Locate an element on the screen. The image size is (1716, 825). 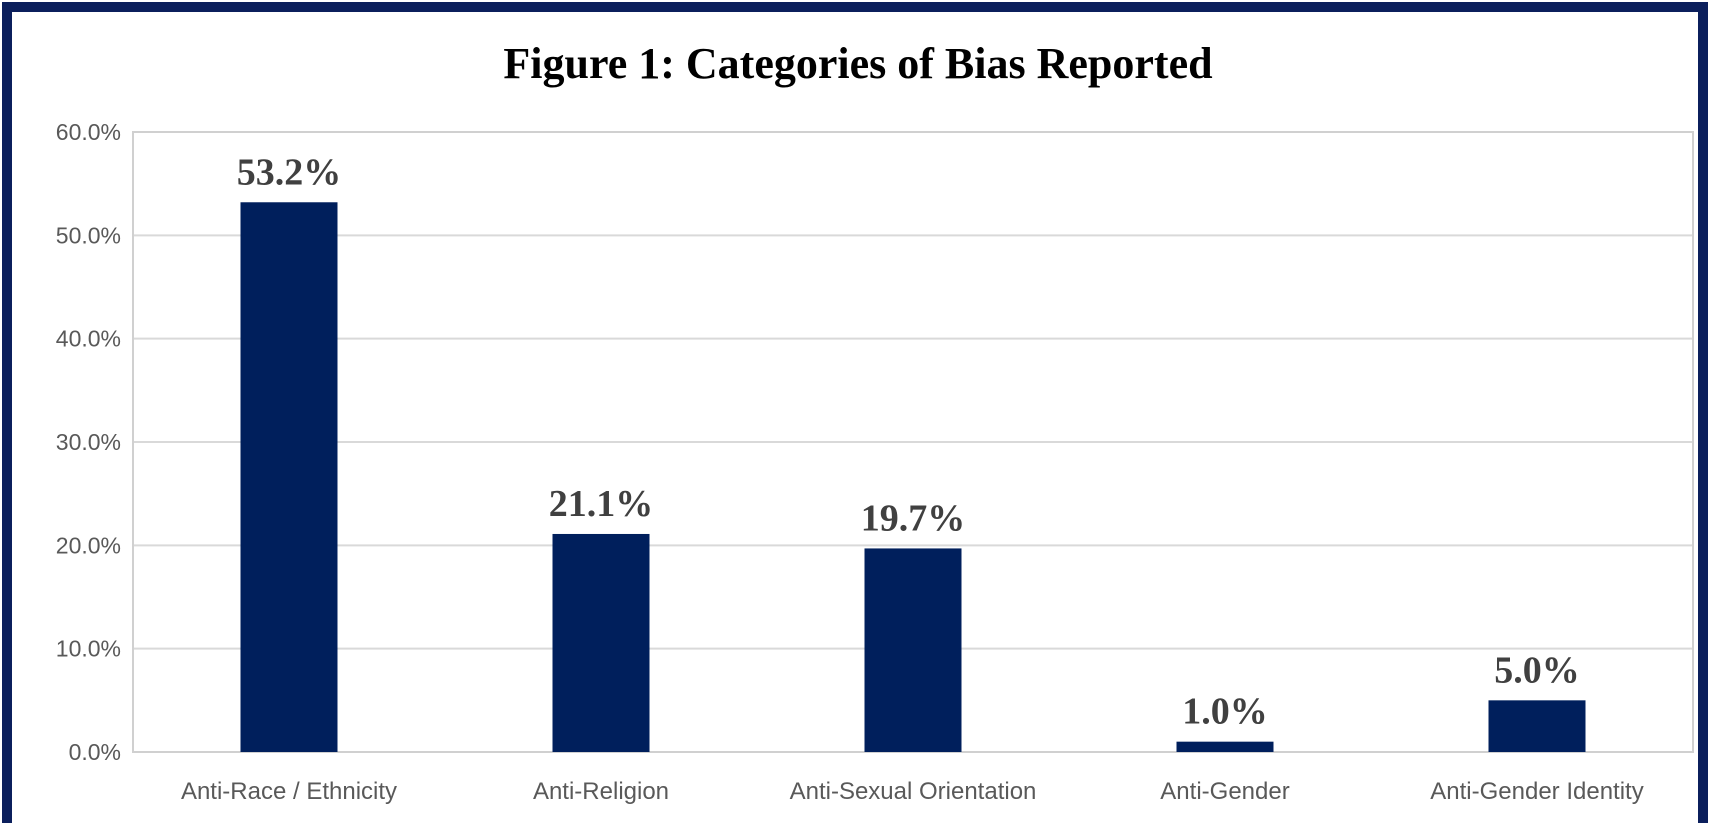
y-tick-label: 0.0% is located at coordinates (95, 752).